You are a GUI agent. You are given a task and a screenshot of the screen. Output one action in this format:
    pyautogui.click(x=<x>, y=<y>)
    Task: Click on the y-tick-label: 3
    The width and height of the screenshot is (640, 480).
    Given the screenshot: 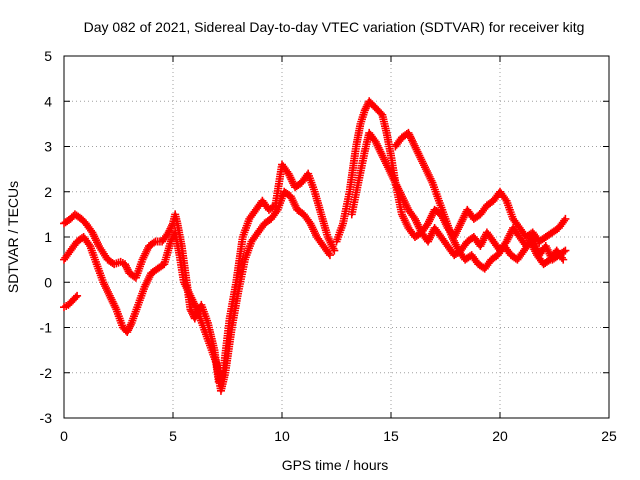 What is the action you would take?
    pyautogui.click(x=48, y=147)
    